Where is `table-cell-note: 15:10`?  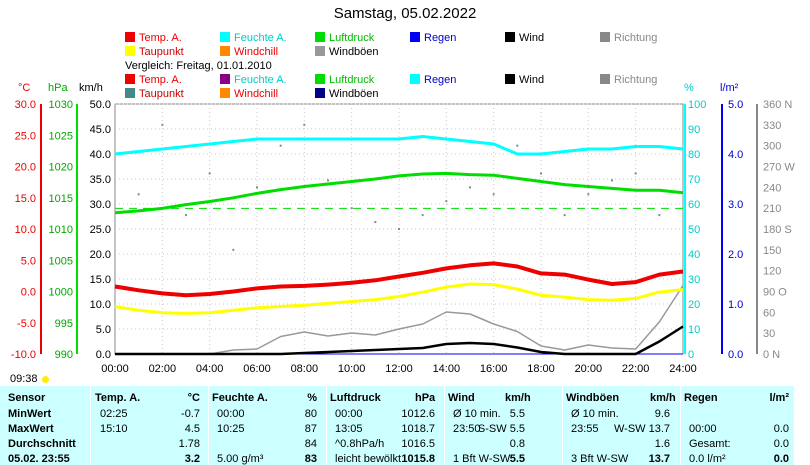
table-cell-note: 15:10 is located at coordinates (114, 429).